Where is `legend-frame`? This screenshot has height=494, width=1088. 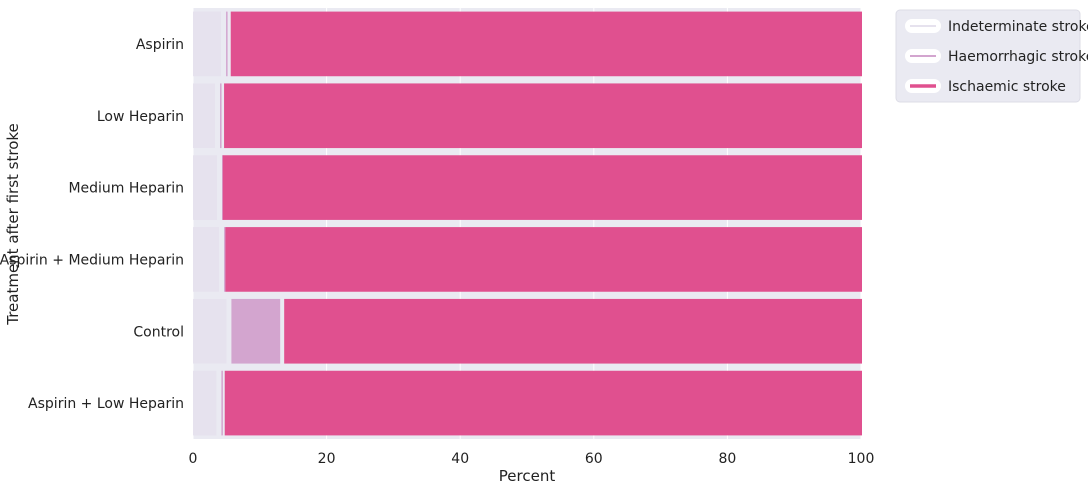 legend-frame is located at coordinates (988, 56).